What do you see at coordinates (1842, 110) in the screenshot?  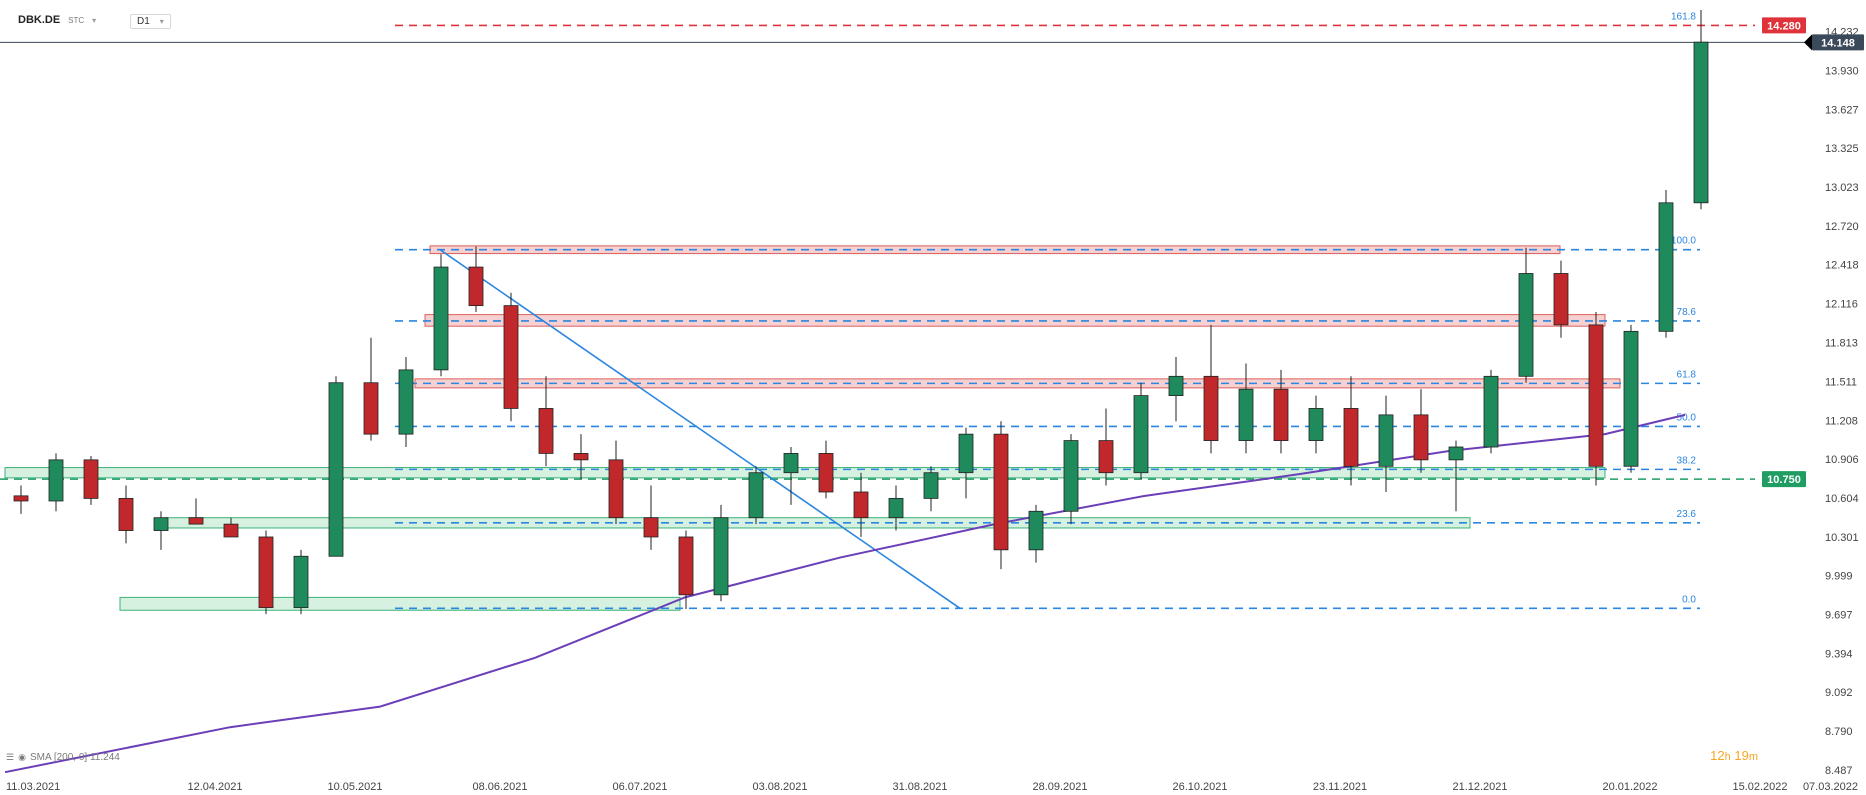 I see `y-tick-label: 13.627` at bounding box center [1842, 110].